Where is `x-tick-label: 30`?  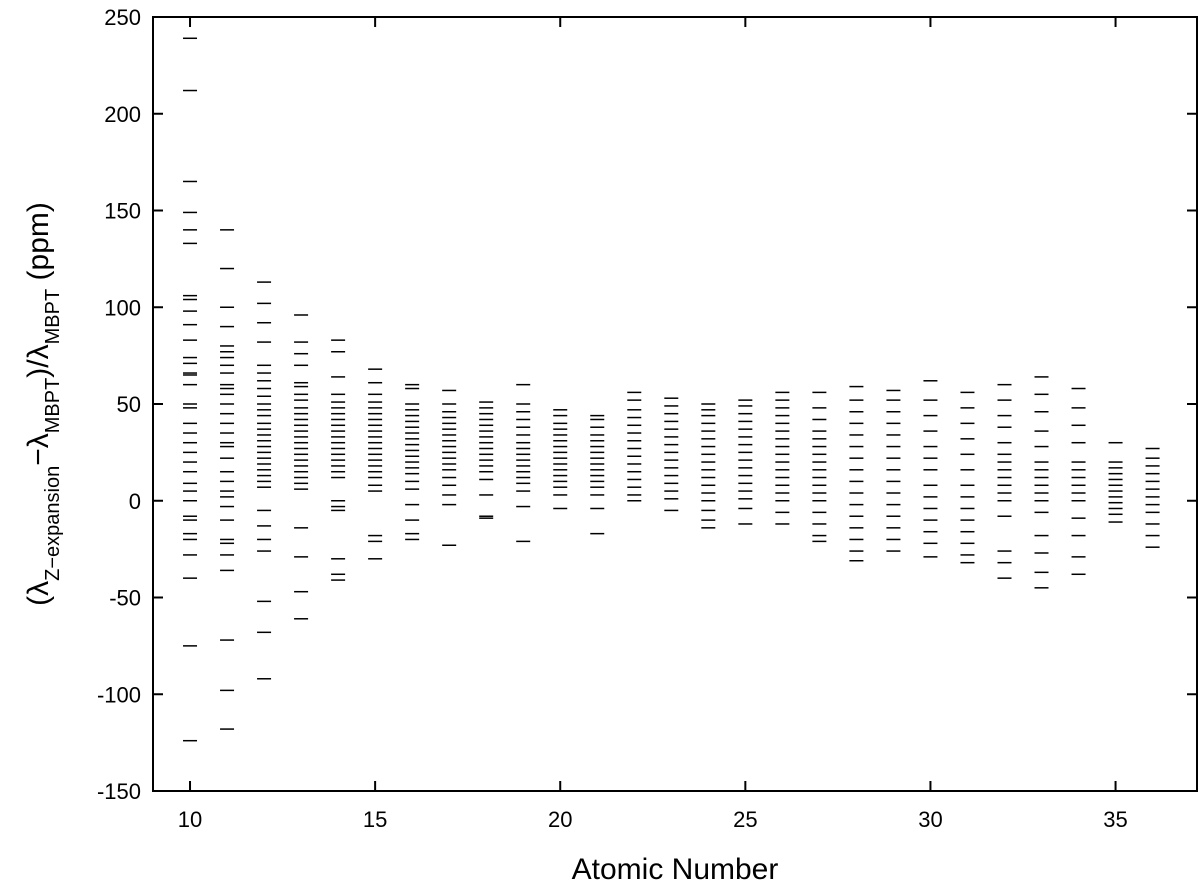 x-tick-label: 30 is located at coordinates (930, 819).